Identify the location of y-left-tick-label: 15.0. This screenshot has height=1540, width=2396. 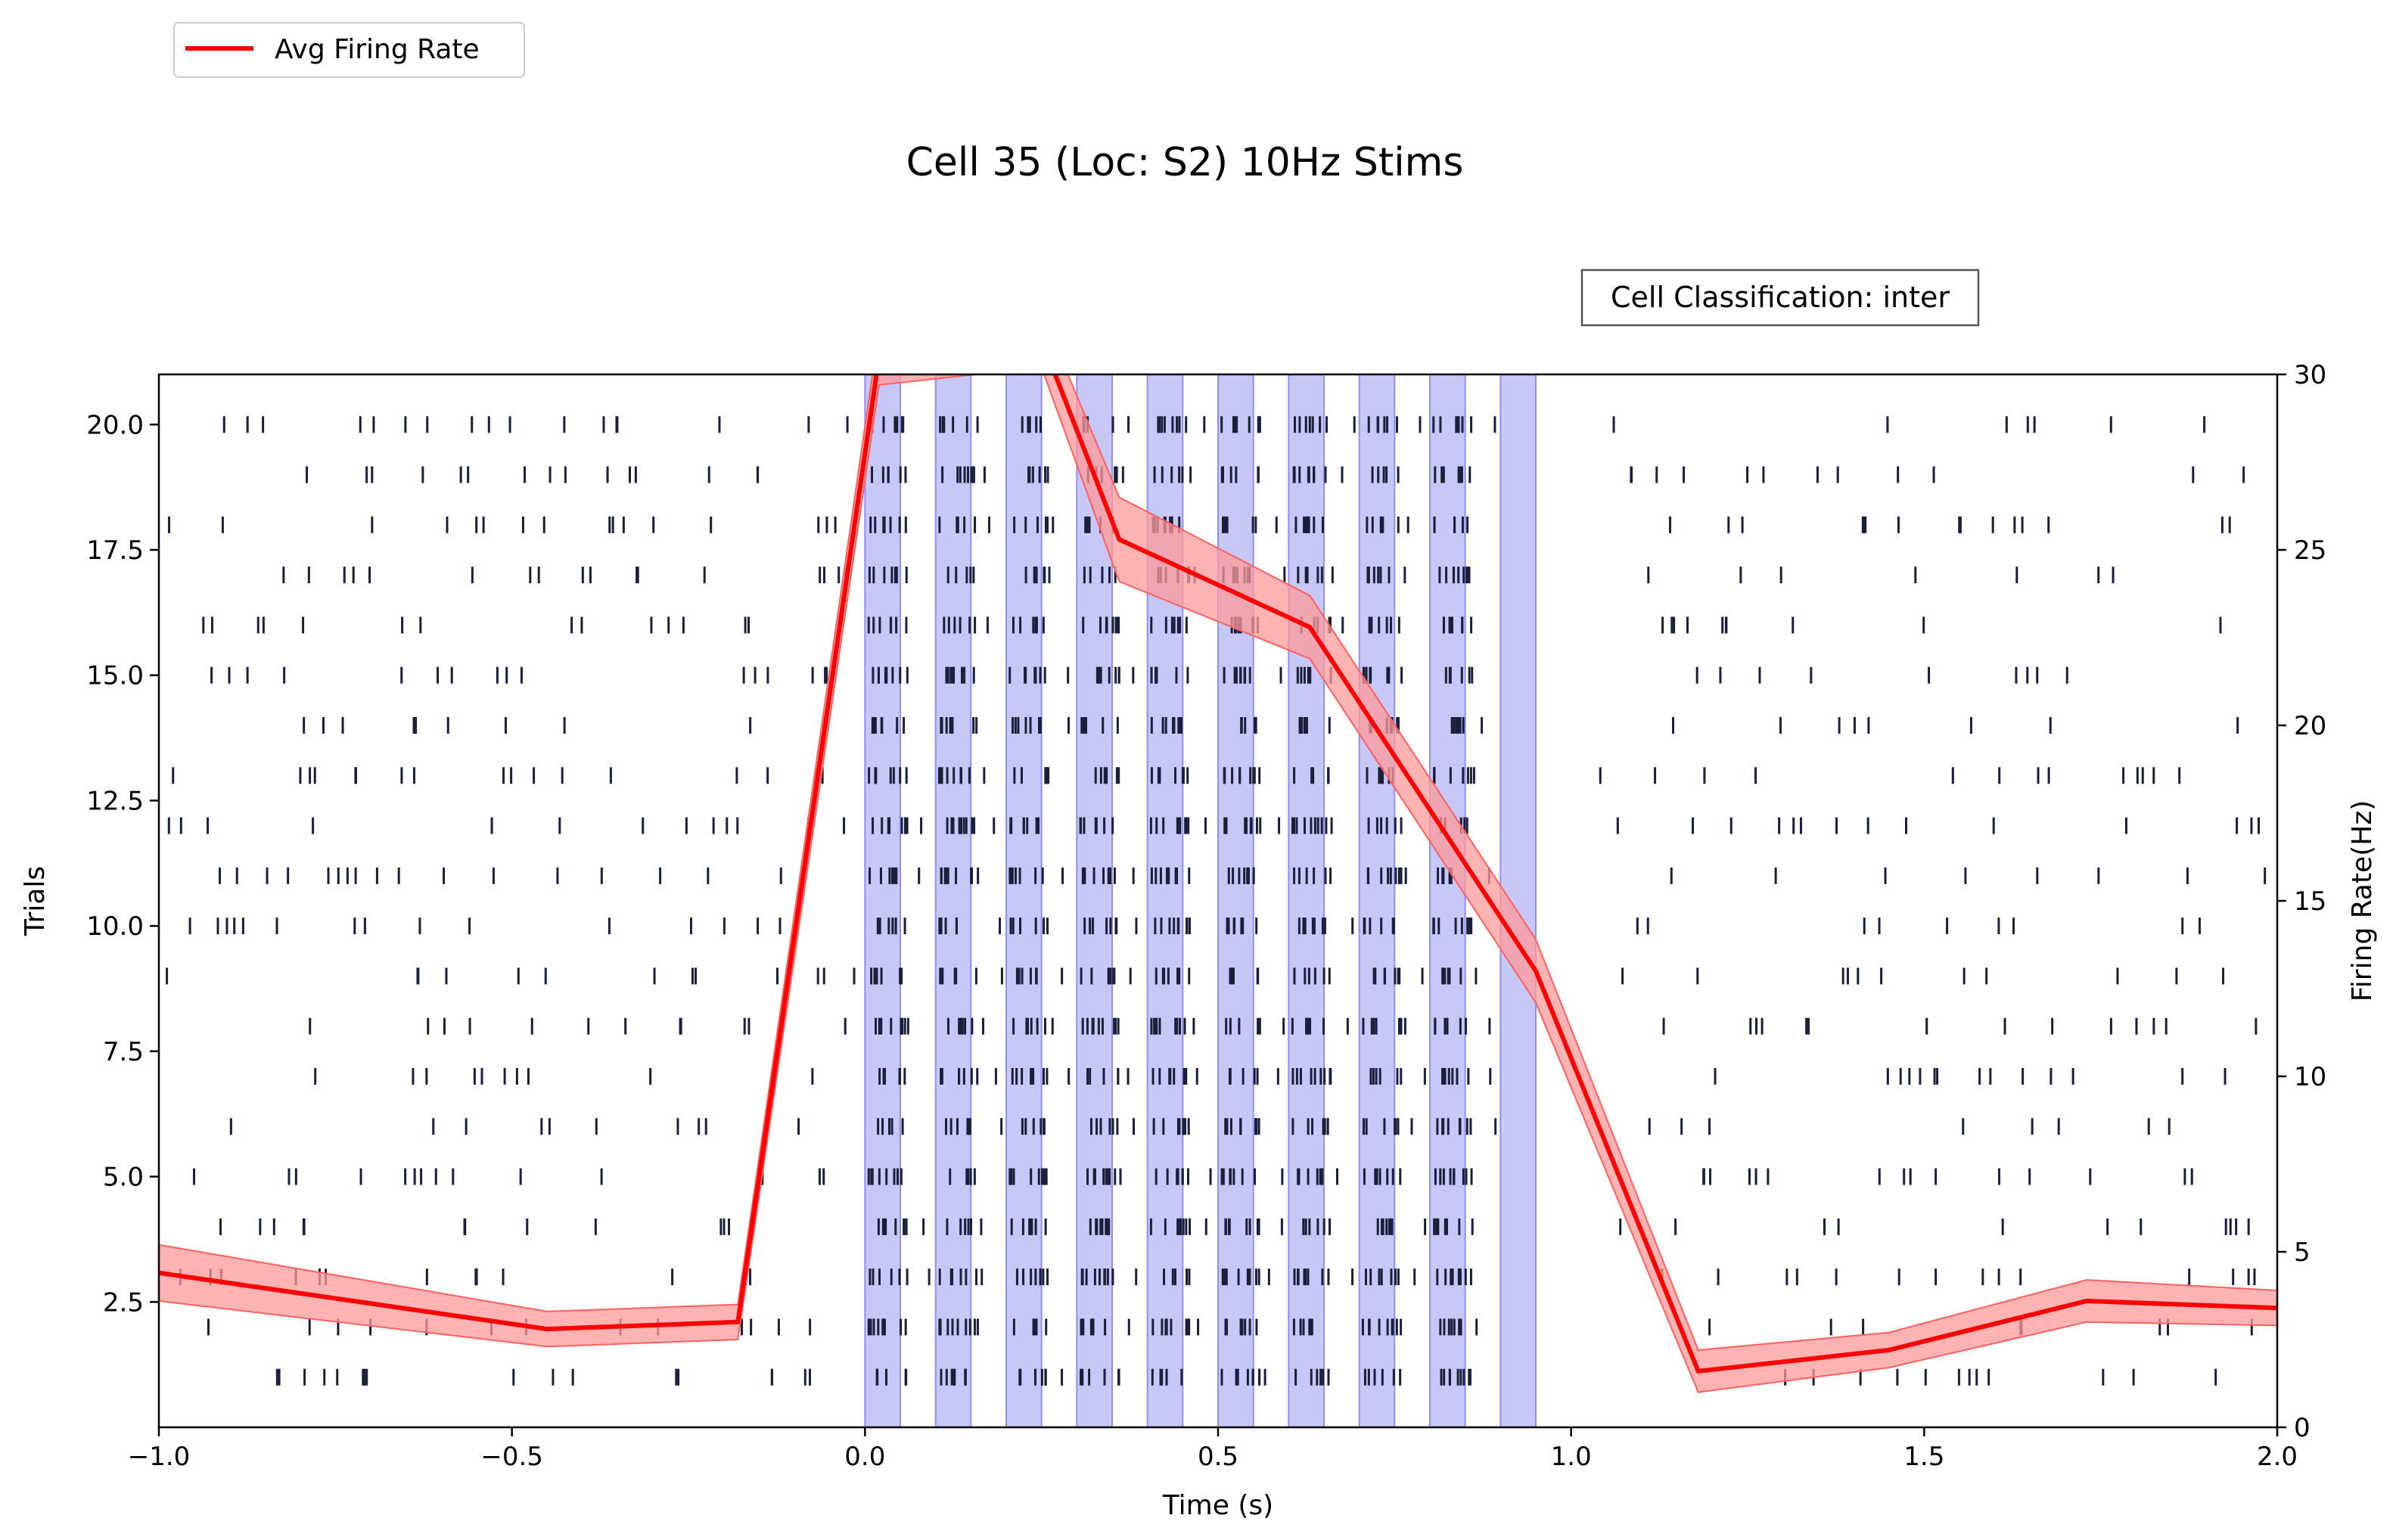
(115, 676).